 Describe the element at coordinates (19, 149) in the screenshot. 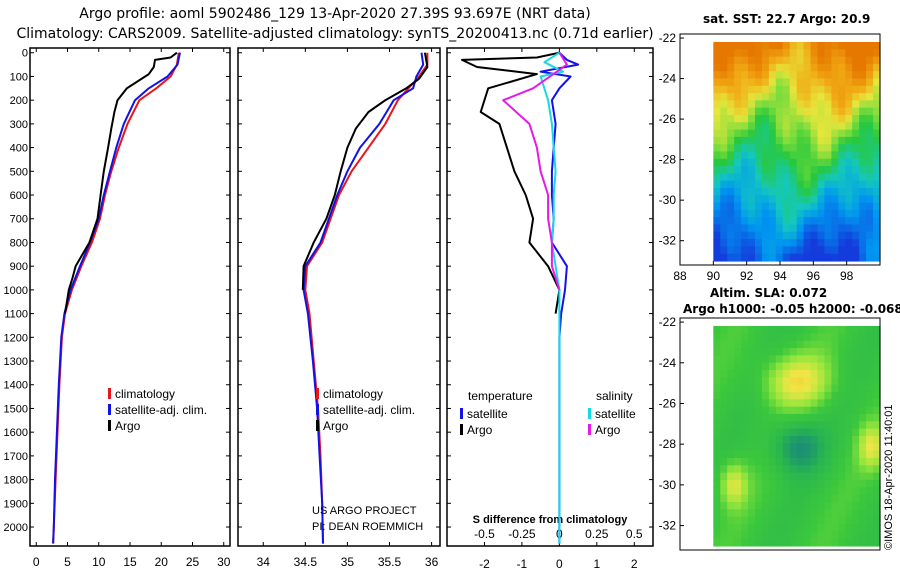

I see `y-tick-label: 400` at that location.